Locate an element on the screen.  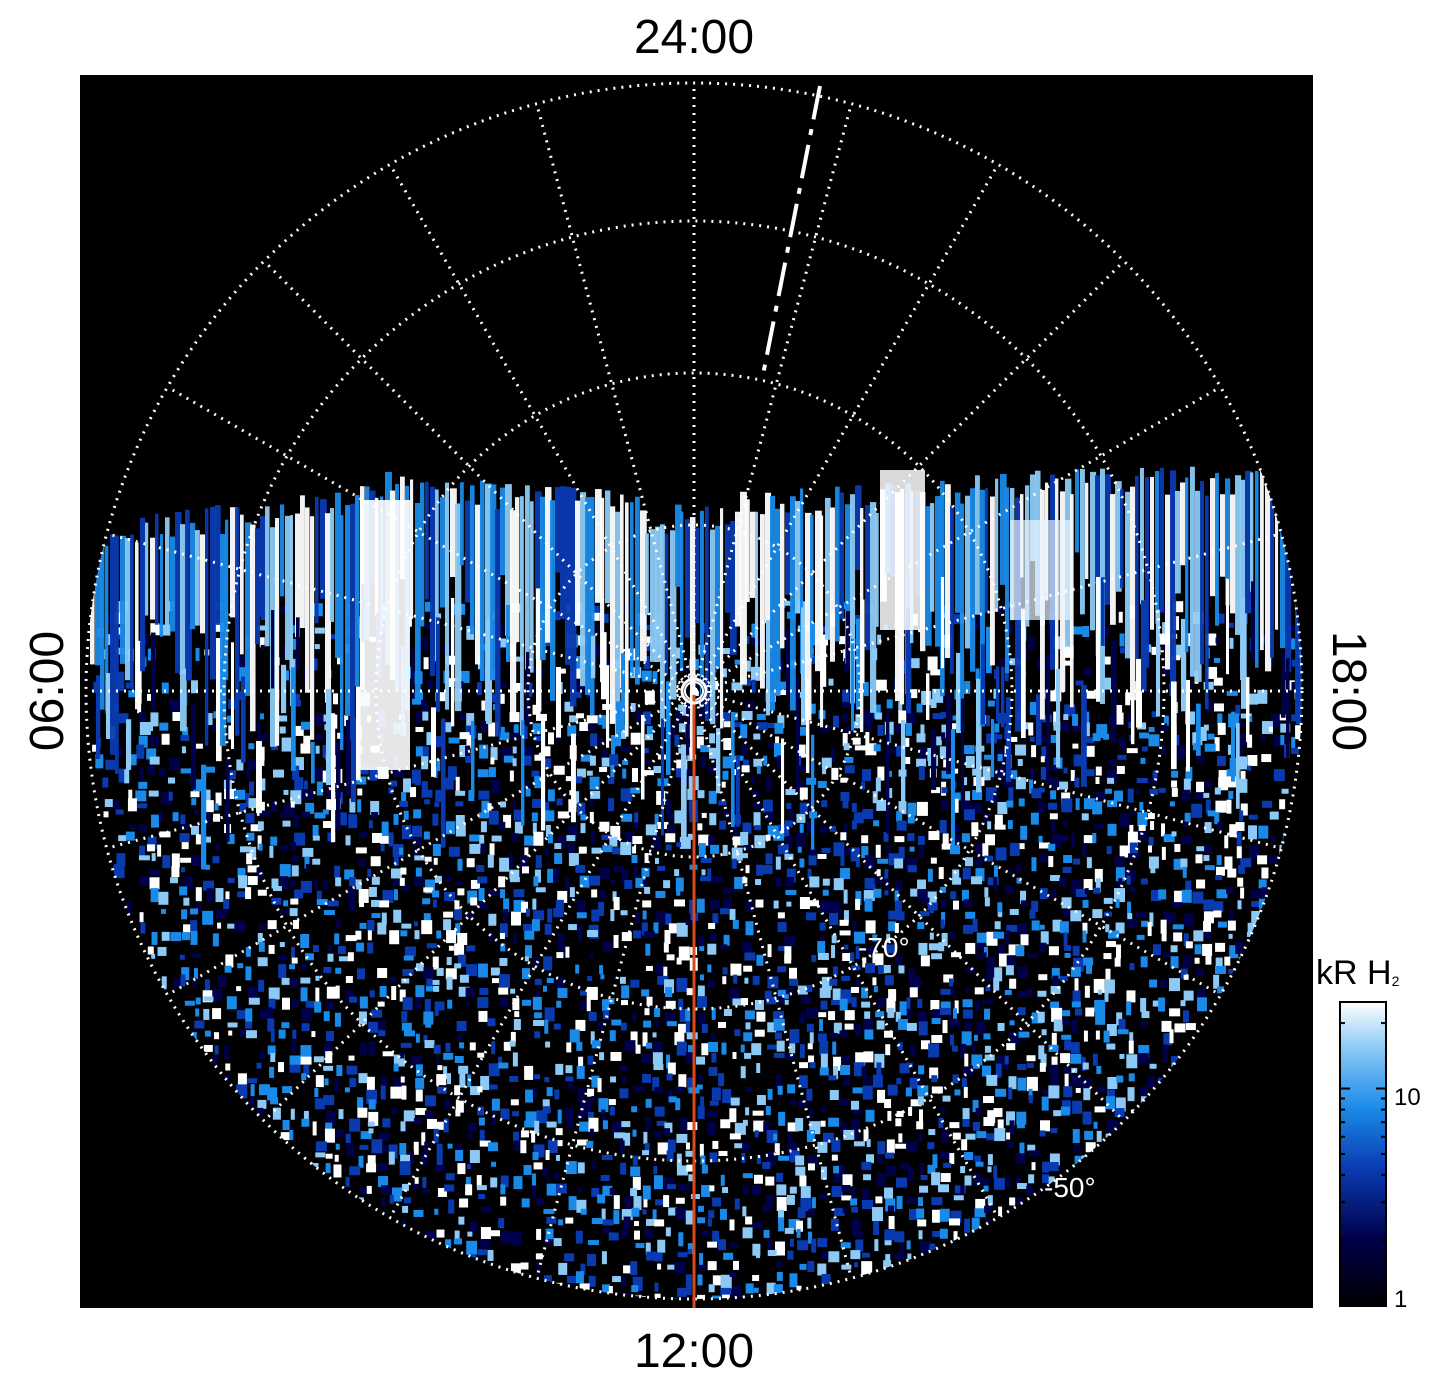
colorbar-tick-label-1: 1 is located at coordinates (1401, 1299).